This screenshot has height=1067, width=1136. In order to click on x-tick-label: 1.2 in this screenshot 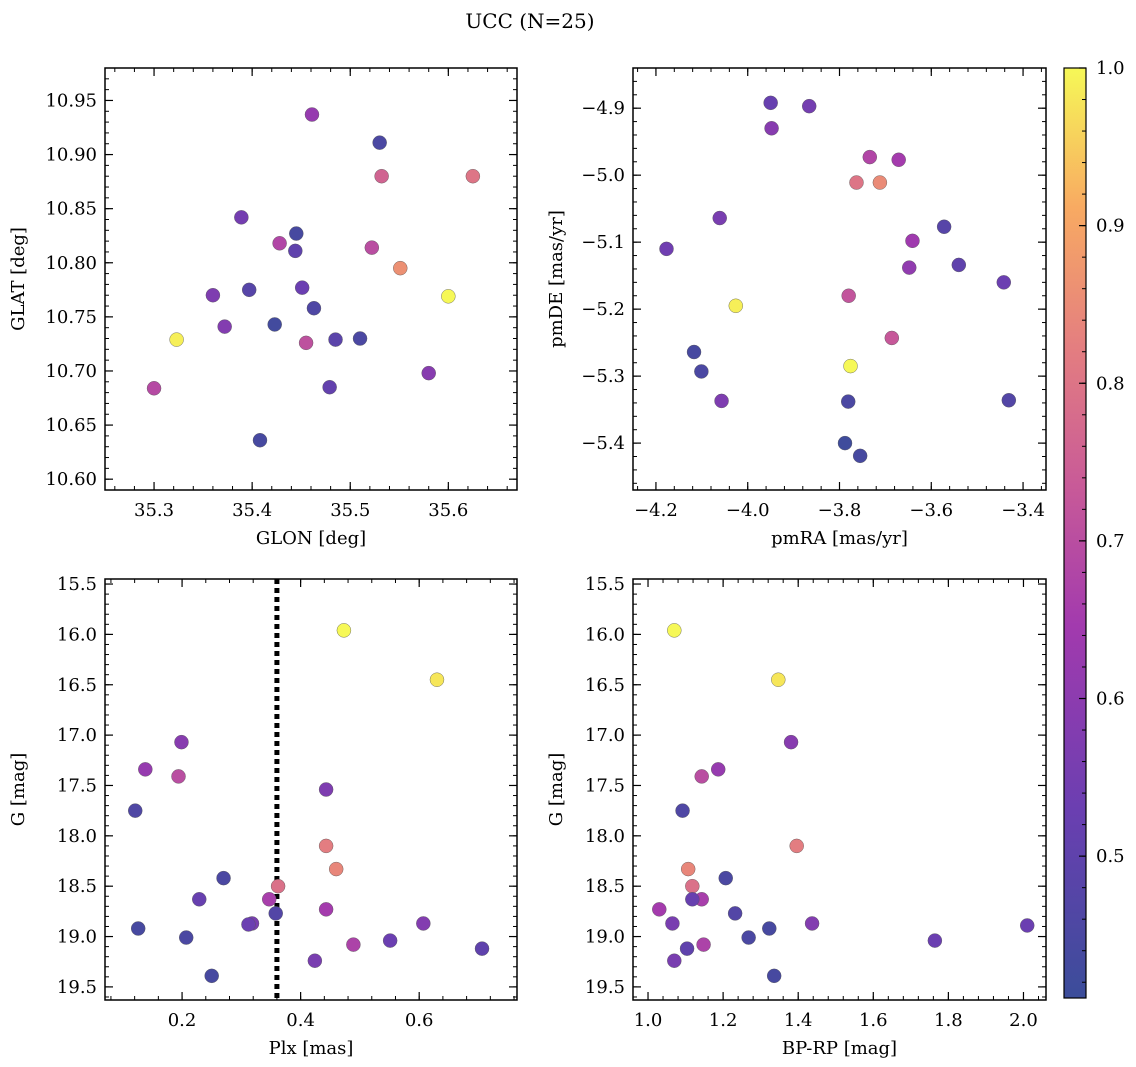, I will do `click(723, 1020)`.